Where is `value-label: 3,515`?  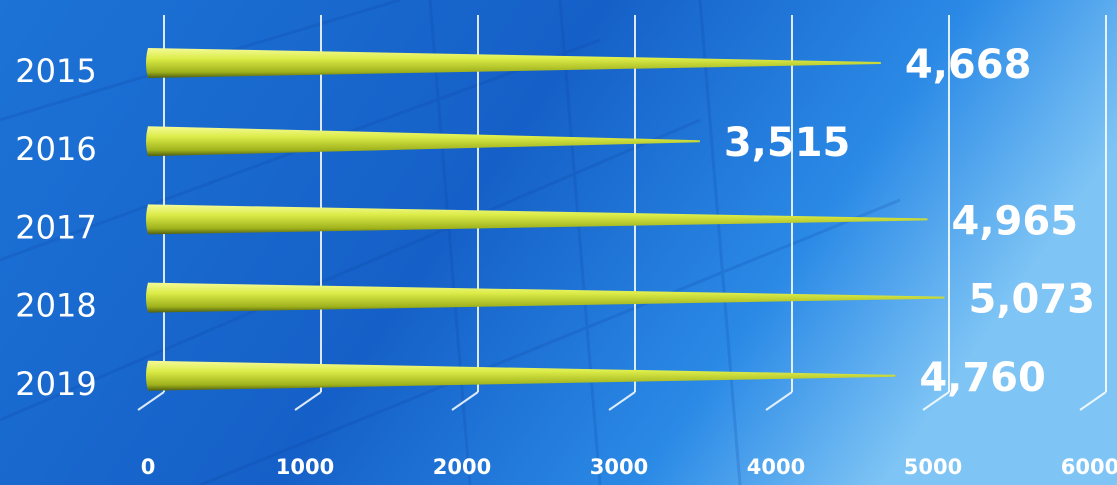
value-label: 3,515 is located at coordinates (787, 143).